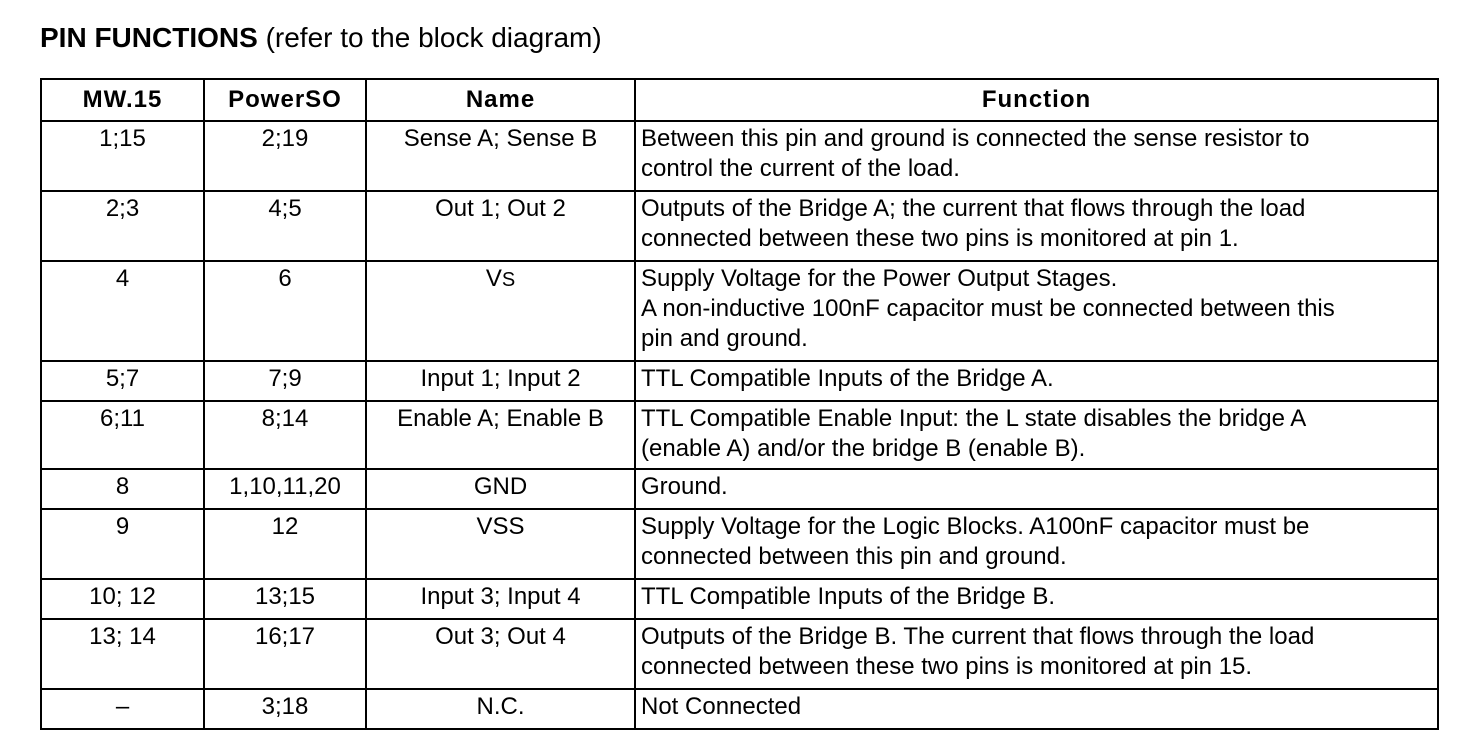 The width and height of the screenshot is (1474, 749). What do you see at coordinates (122, 381) in the screenshot?
I see `cell-mw15: 5;7` at bounding box center [122, 381].